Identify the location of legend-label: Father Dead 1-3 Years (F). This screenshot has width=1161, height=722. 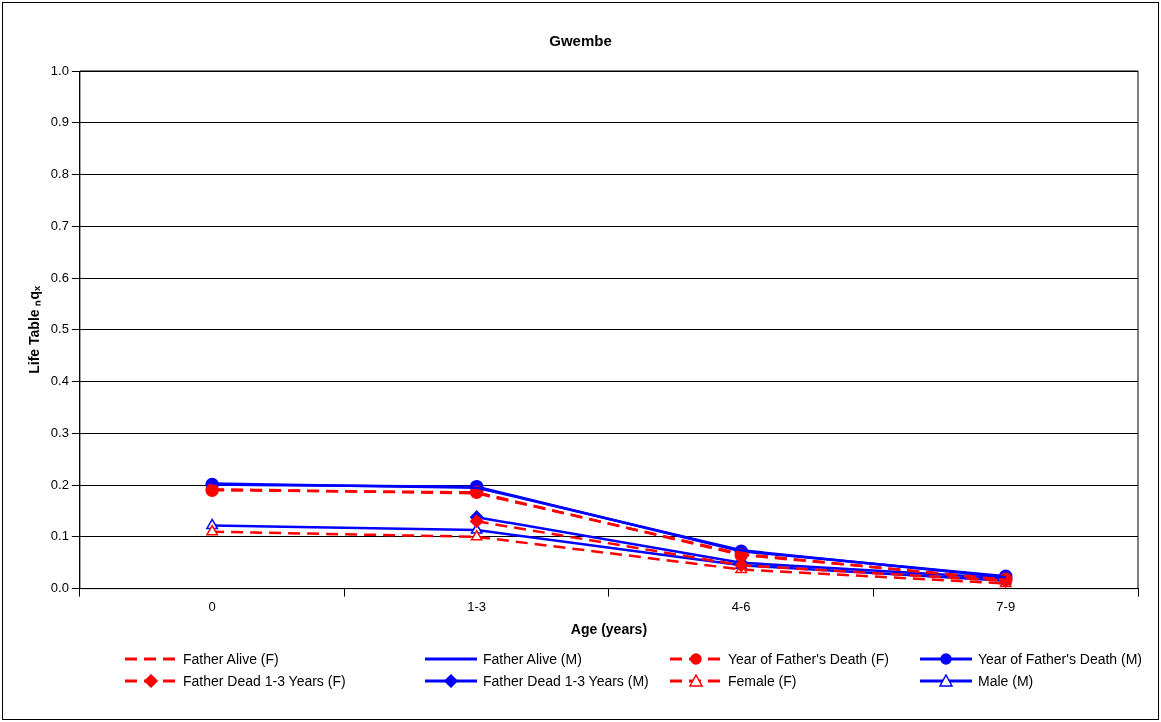
(264, 681).